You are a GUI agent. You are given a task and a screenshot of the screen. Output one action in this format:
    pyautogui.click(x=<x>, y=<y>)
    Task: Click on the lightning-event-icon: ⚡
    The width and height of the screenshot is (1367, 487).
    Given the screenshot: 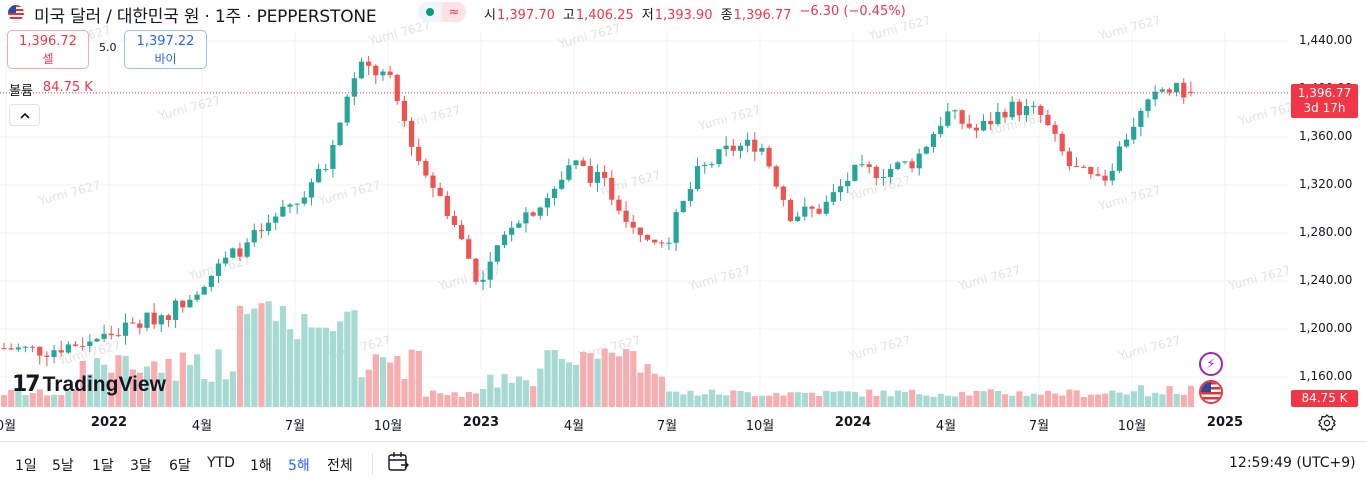 What is the action you would take?
    pyautogui.click(x=1211, y=364)
    